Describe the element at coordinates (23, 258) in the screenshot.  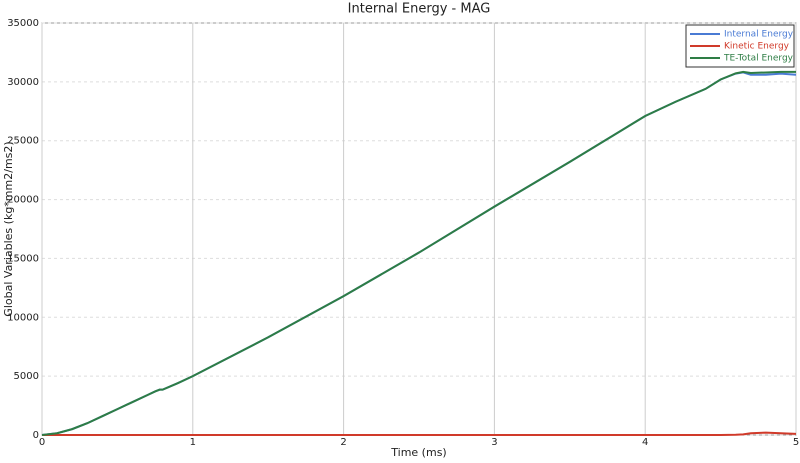
I see `y-tick-label: 15000` at that location.